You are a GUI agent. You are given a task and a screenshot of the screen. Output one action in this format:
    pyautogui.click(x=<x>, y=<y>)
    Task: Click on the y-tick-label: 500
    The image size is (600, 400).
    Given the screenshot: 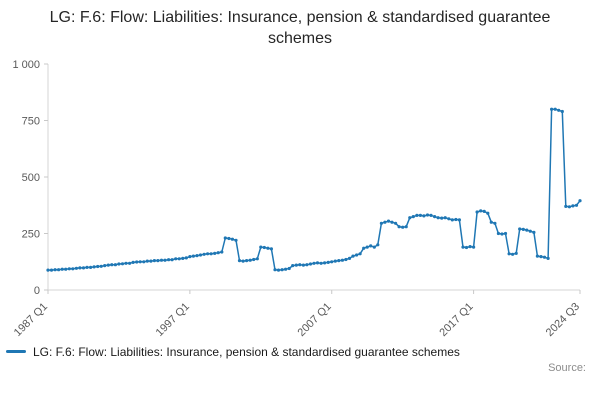 What is the action you would take?
    pyautogui.click(x=31, y=178)
    